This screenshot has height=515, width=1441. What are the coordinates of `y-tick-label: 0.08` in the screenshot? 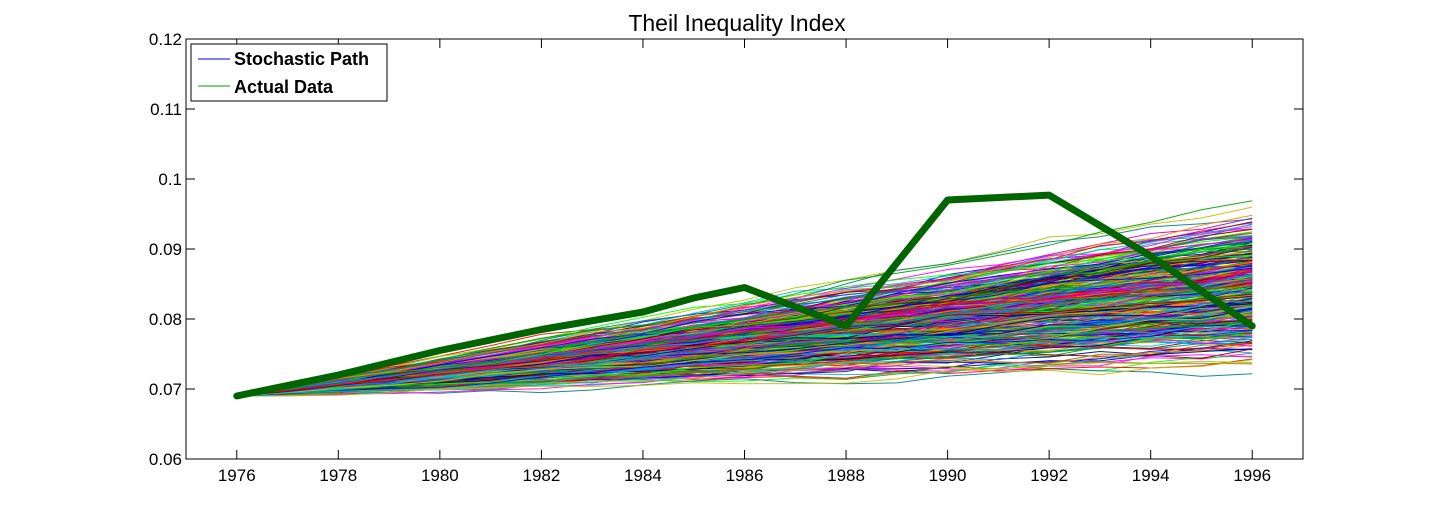 It's located at (165, 319).